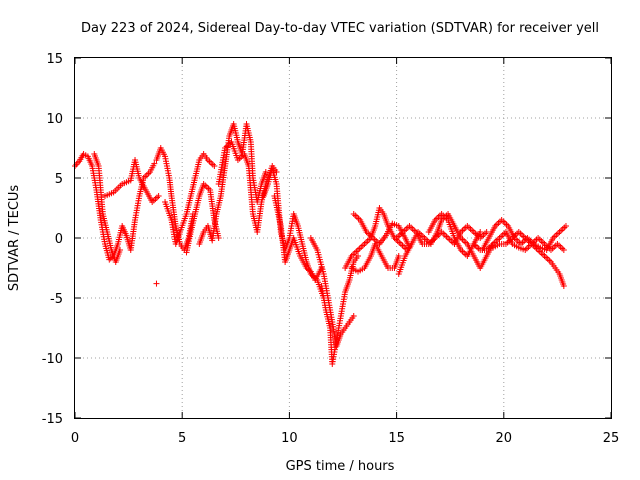 This screenshot has width=640, height=480. What do you see at coordinates (289, 438) in the screenshot?
I see `x-tick-label: 10` at bounding box center [289, 438].